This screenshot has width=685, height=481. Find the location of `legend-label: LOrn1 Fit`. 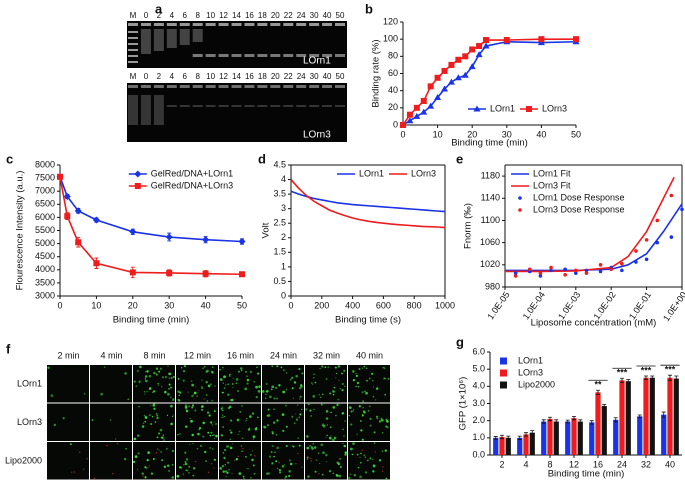

legend-label: LOrn1 Fit is located at coordinates (552, 173).